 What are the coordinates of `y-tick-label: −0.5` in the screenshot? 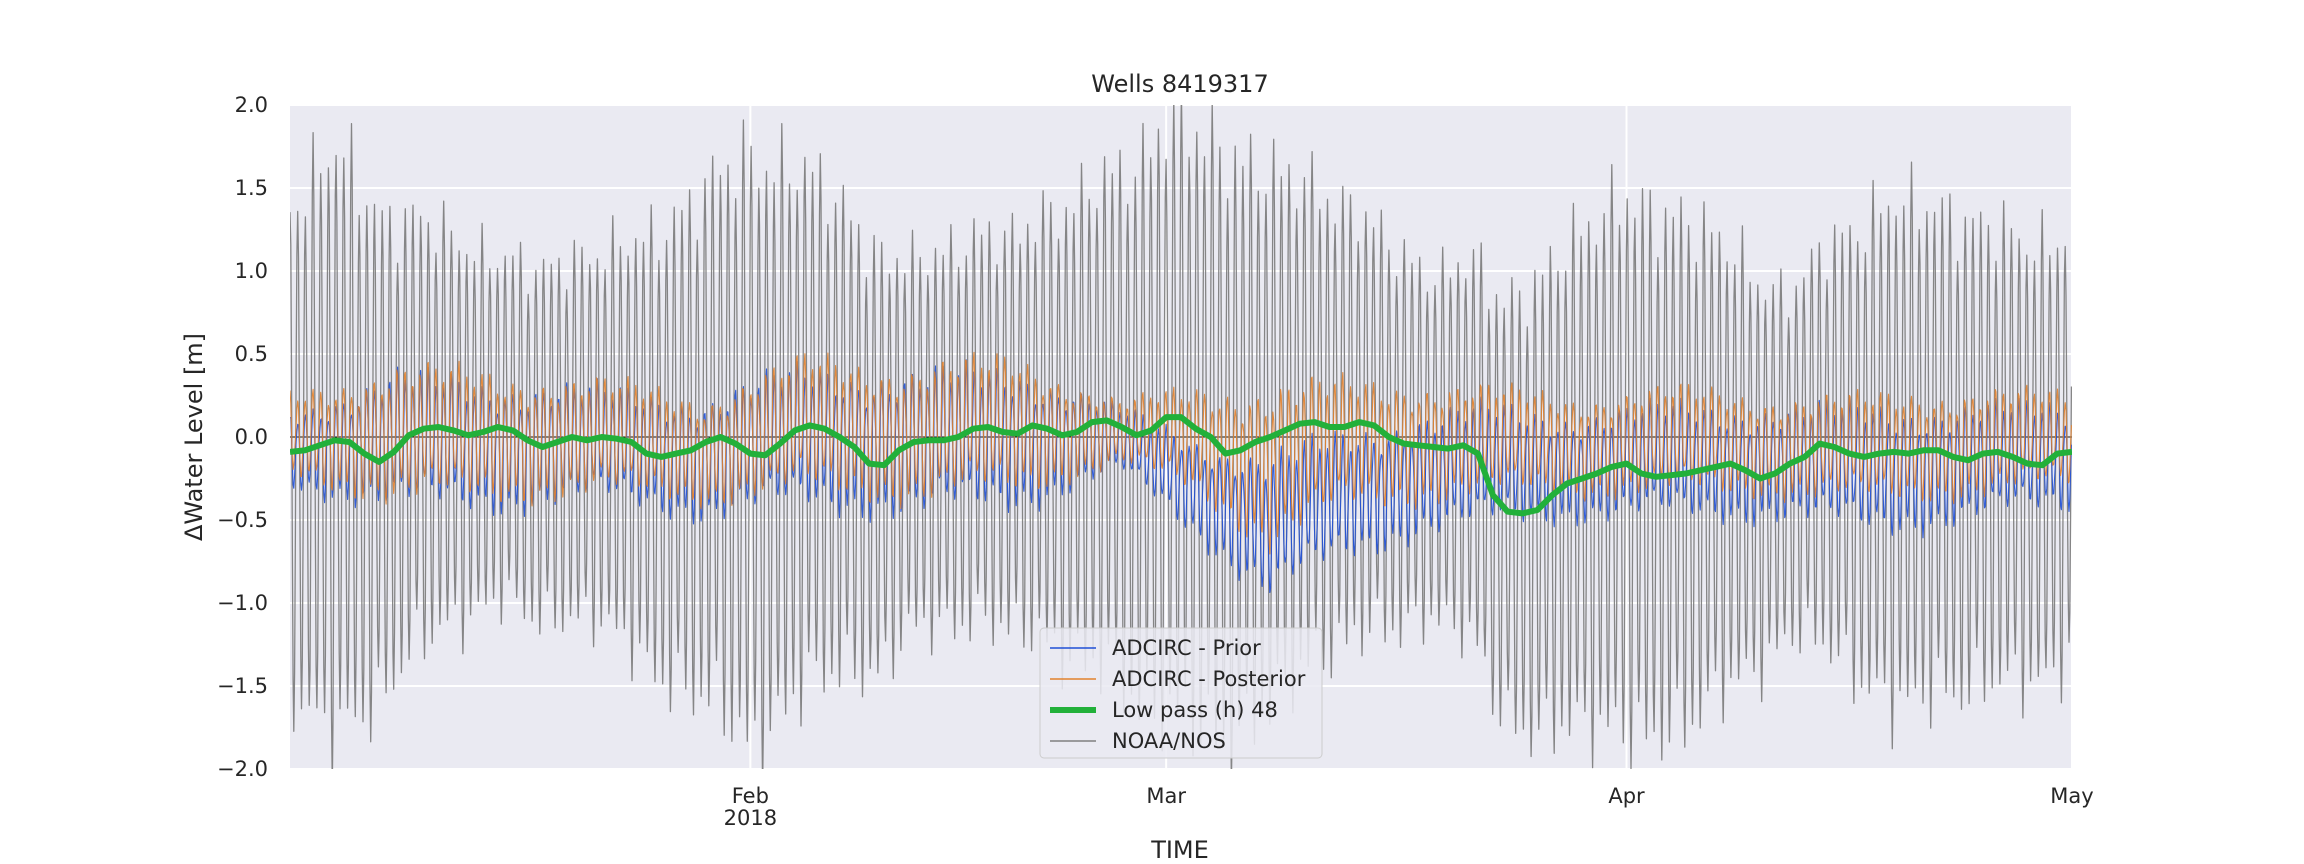 It's located at (242, 520).